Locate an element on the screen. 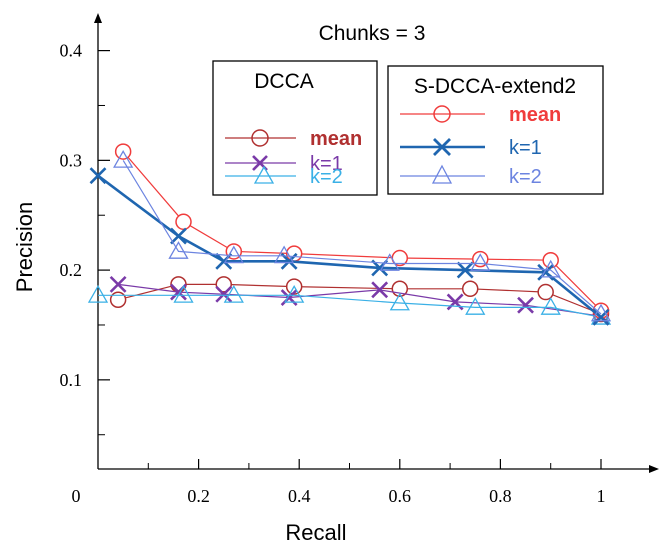 Image resolution: width=659 pixels, height=548 pixels. legend-dcca-mean: mean is located at coordinates (293, 139).